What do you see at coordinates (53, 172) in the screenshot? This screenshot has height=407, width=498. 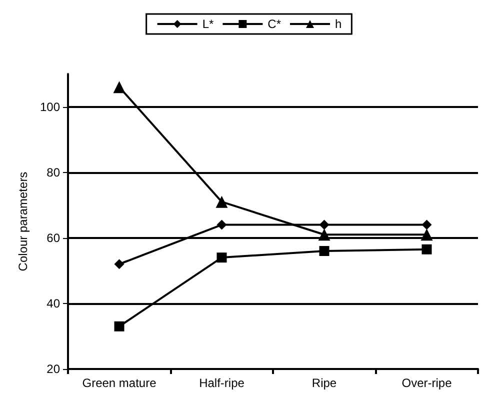 I see `y-tick-label: 80` at bounding box center [53, 172].